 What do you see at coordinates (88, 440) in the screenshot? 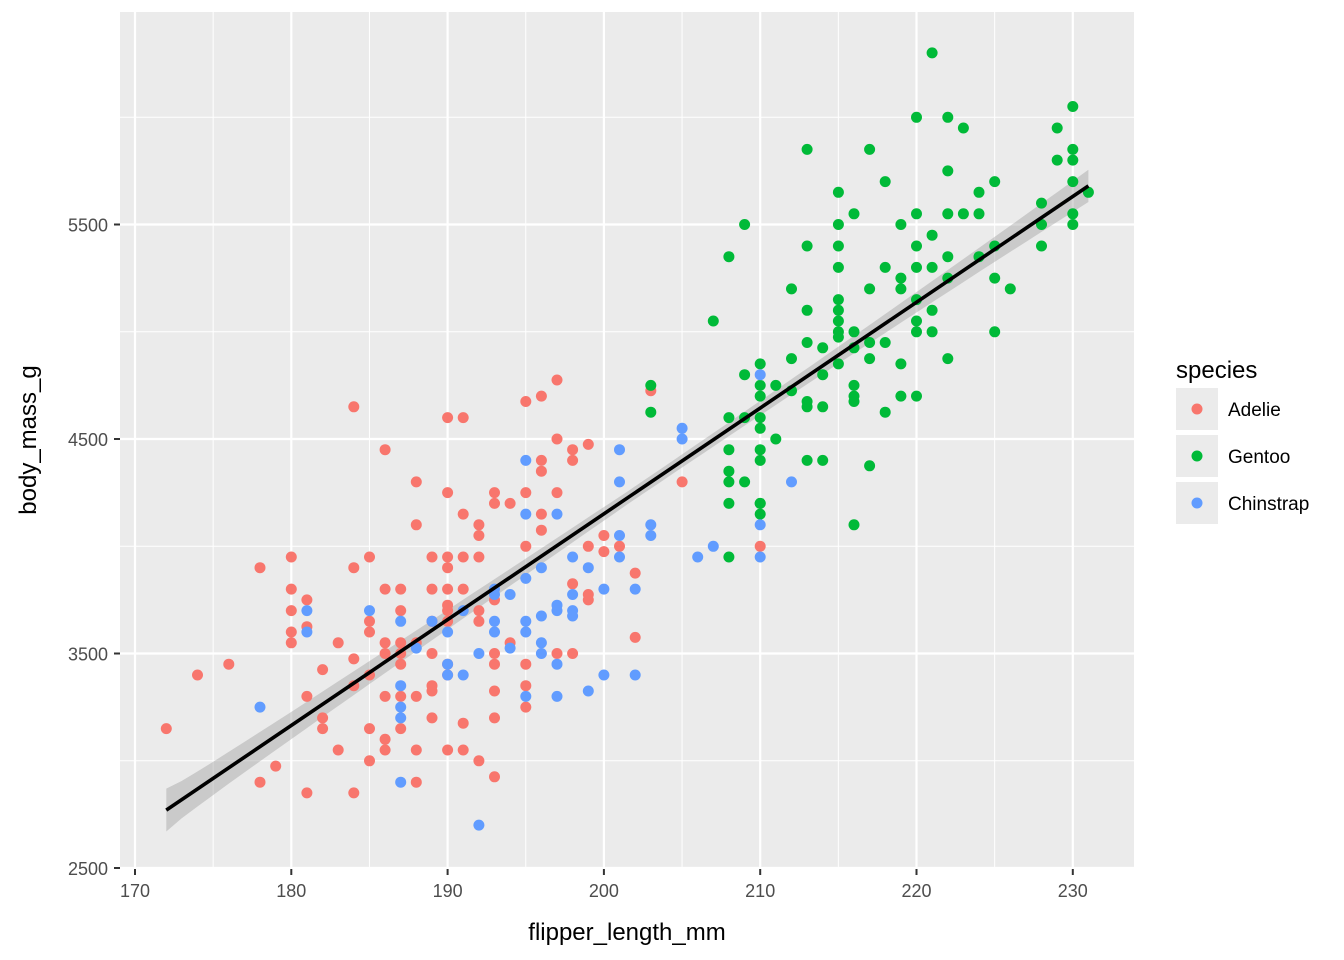
I see `y-tick-label: 4500` at bounding box center [88, 440].